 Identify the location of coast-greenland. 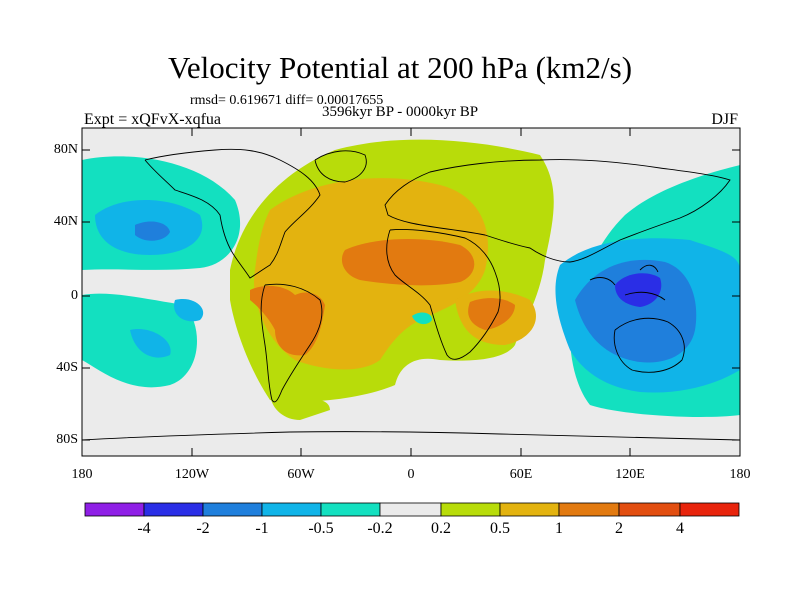
(340, 166).